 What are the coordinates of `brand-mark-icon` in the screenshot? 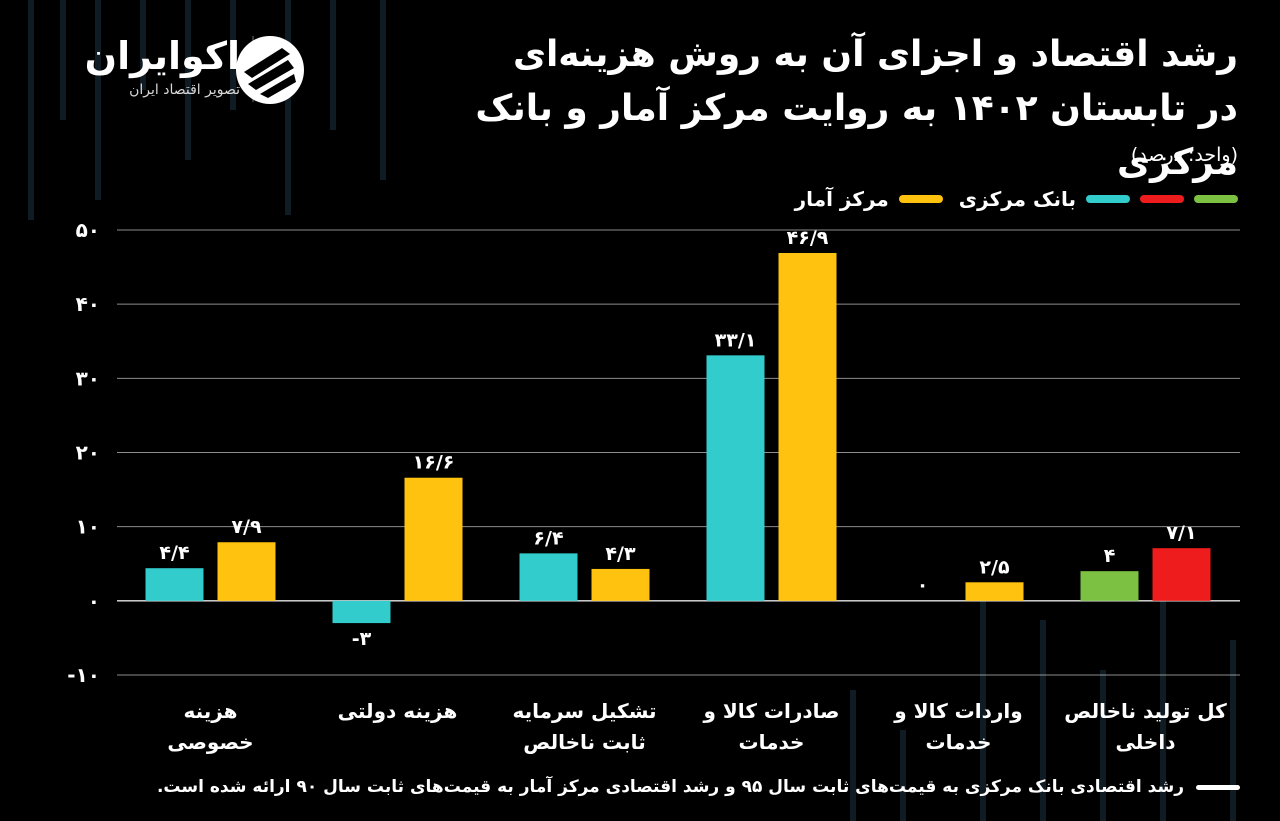 It's located at (270, 70).